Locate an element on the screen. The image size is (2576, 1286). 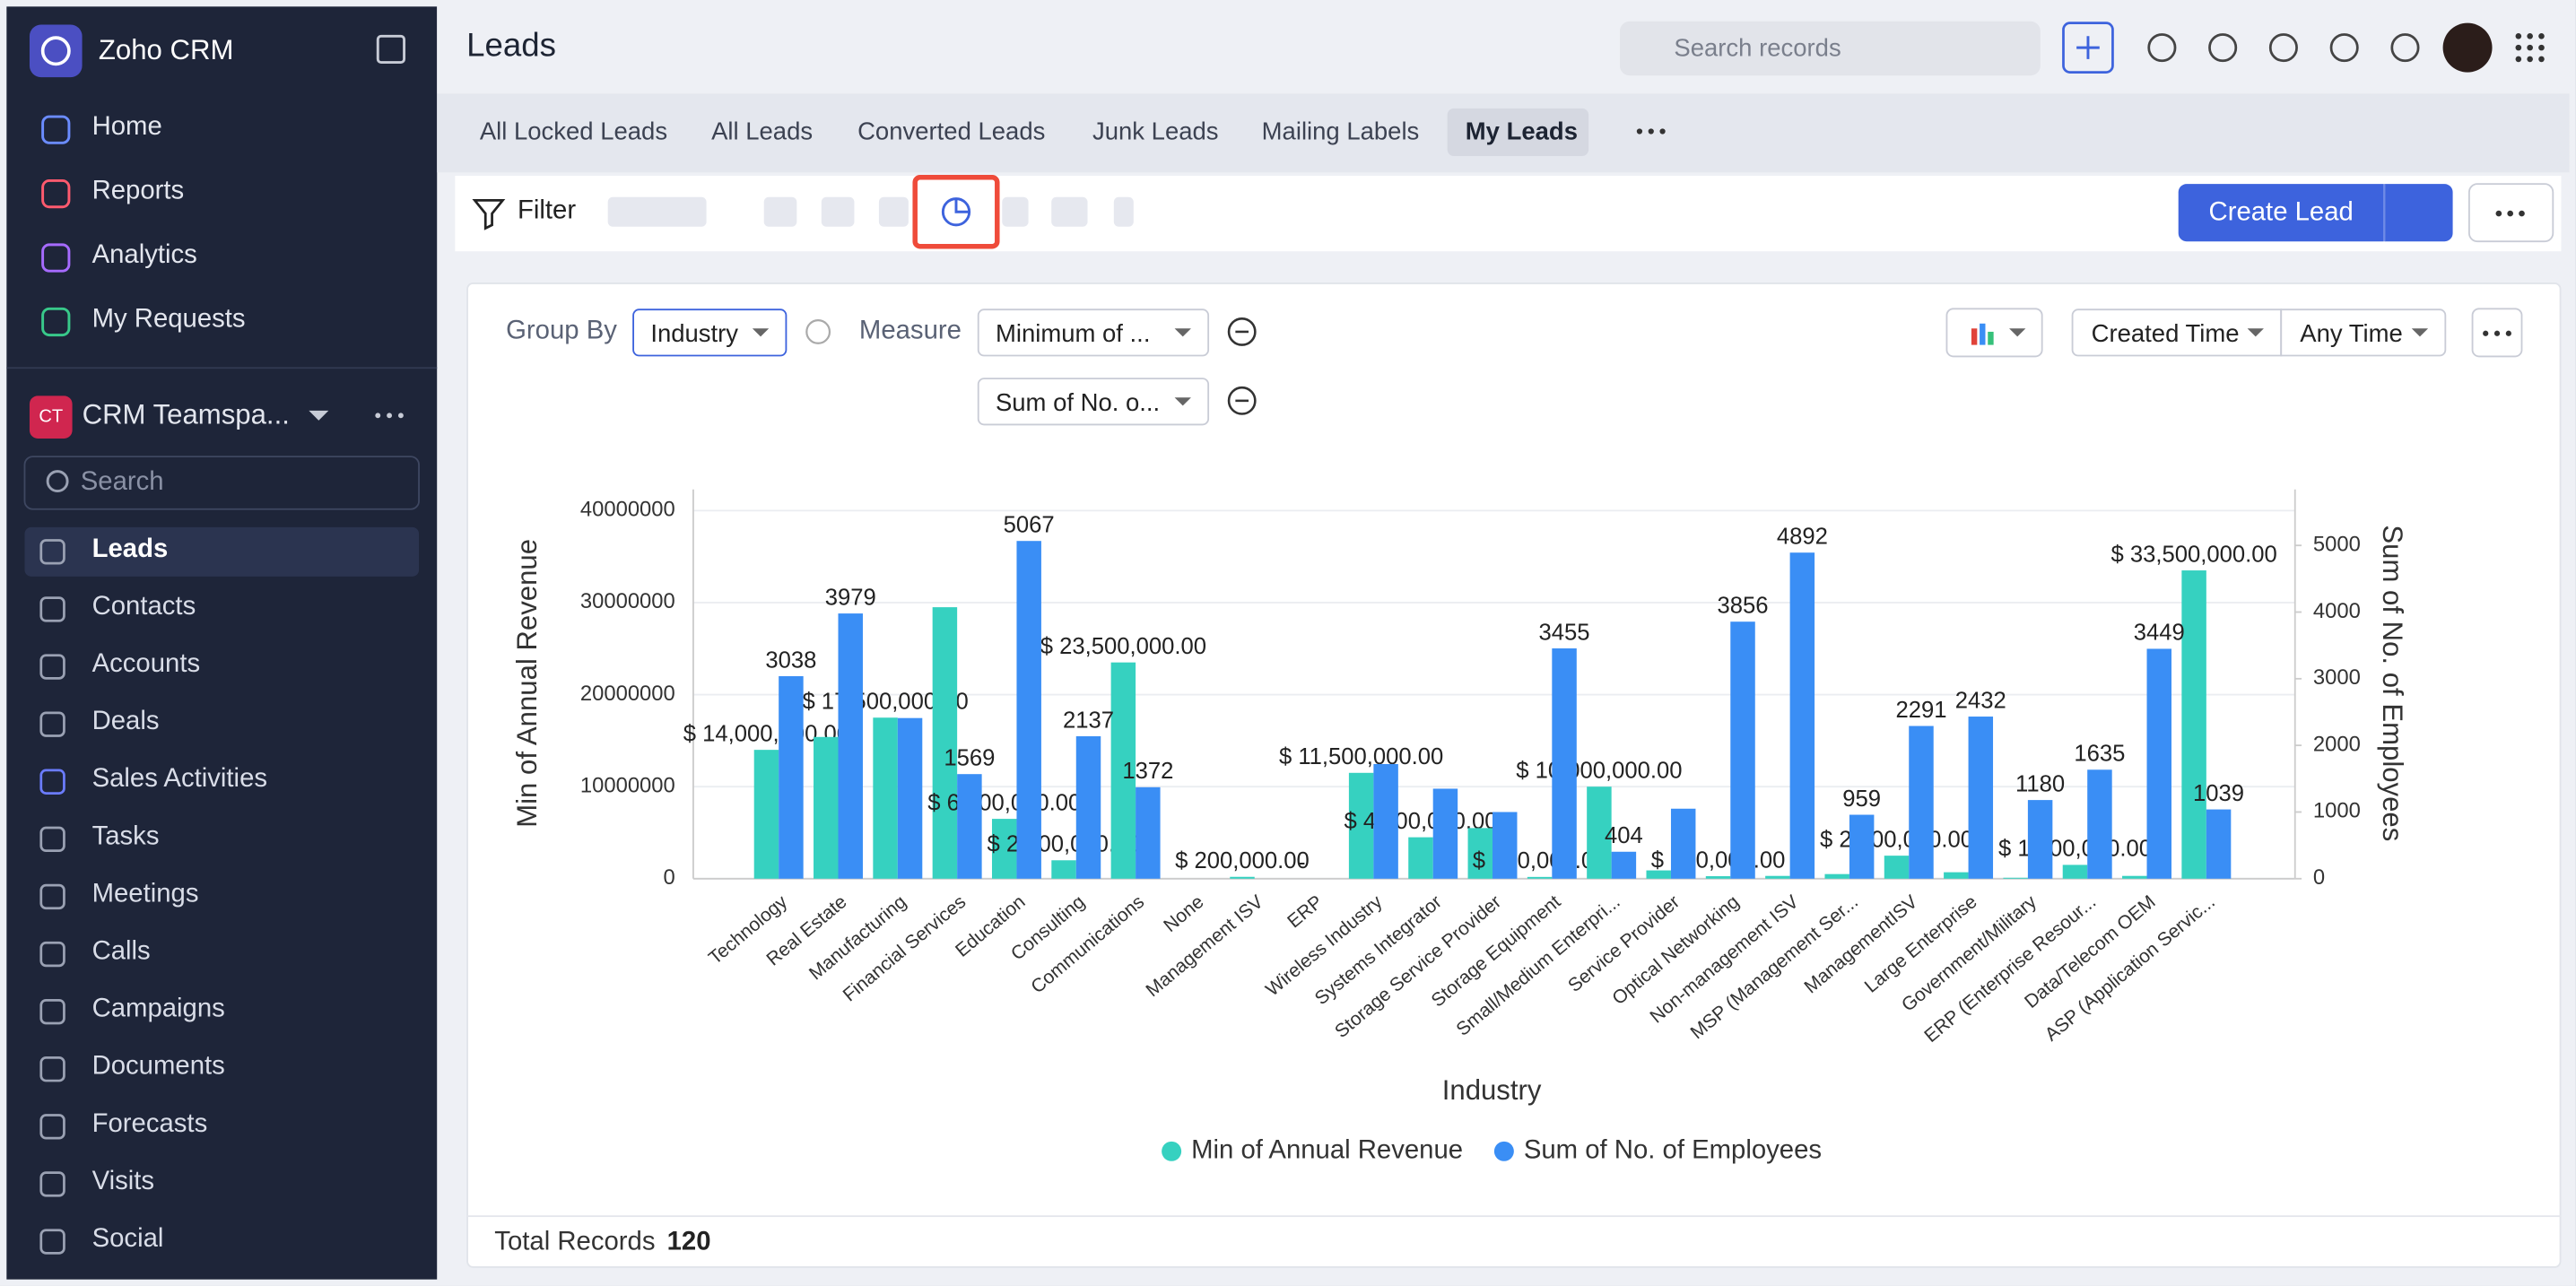
tab: All Locked Leads is located at coordinates (573, 131).